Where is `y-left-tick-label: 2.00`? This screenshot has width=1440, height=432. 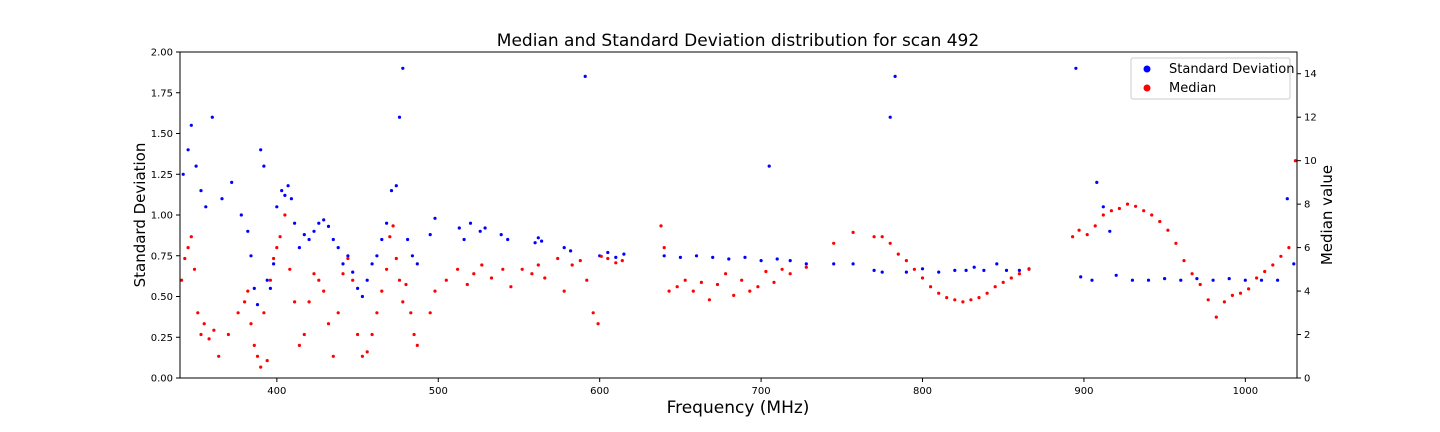 y-left-tick-label: 2.00 is located at coordinates (162, 53).